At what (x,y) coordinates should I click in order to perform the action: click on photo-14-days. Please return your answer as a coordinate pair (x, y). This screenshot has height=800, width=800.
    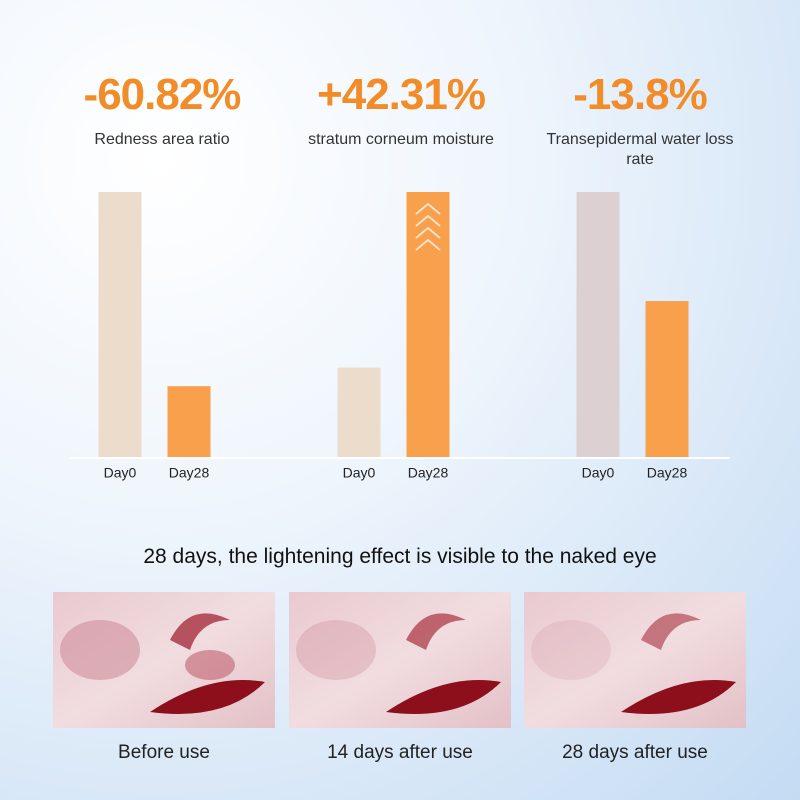
    Looking at the image, I should click on (400, 660).